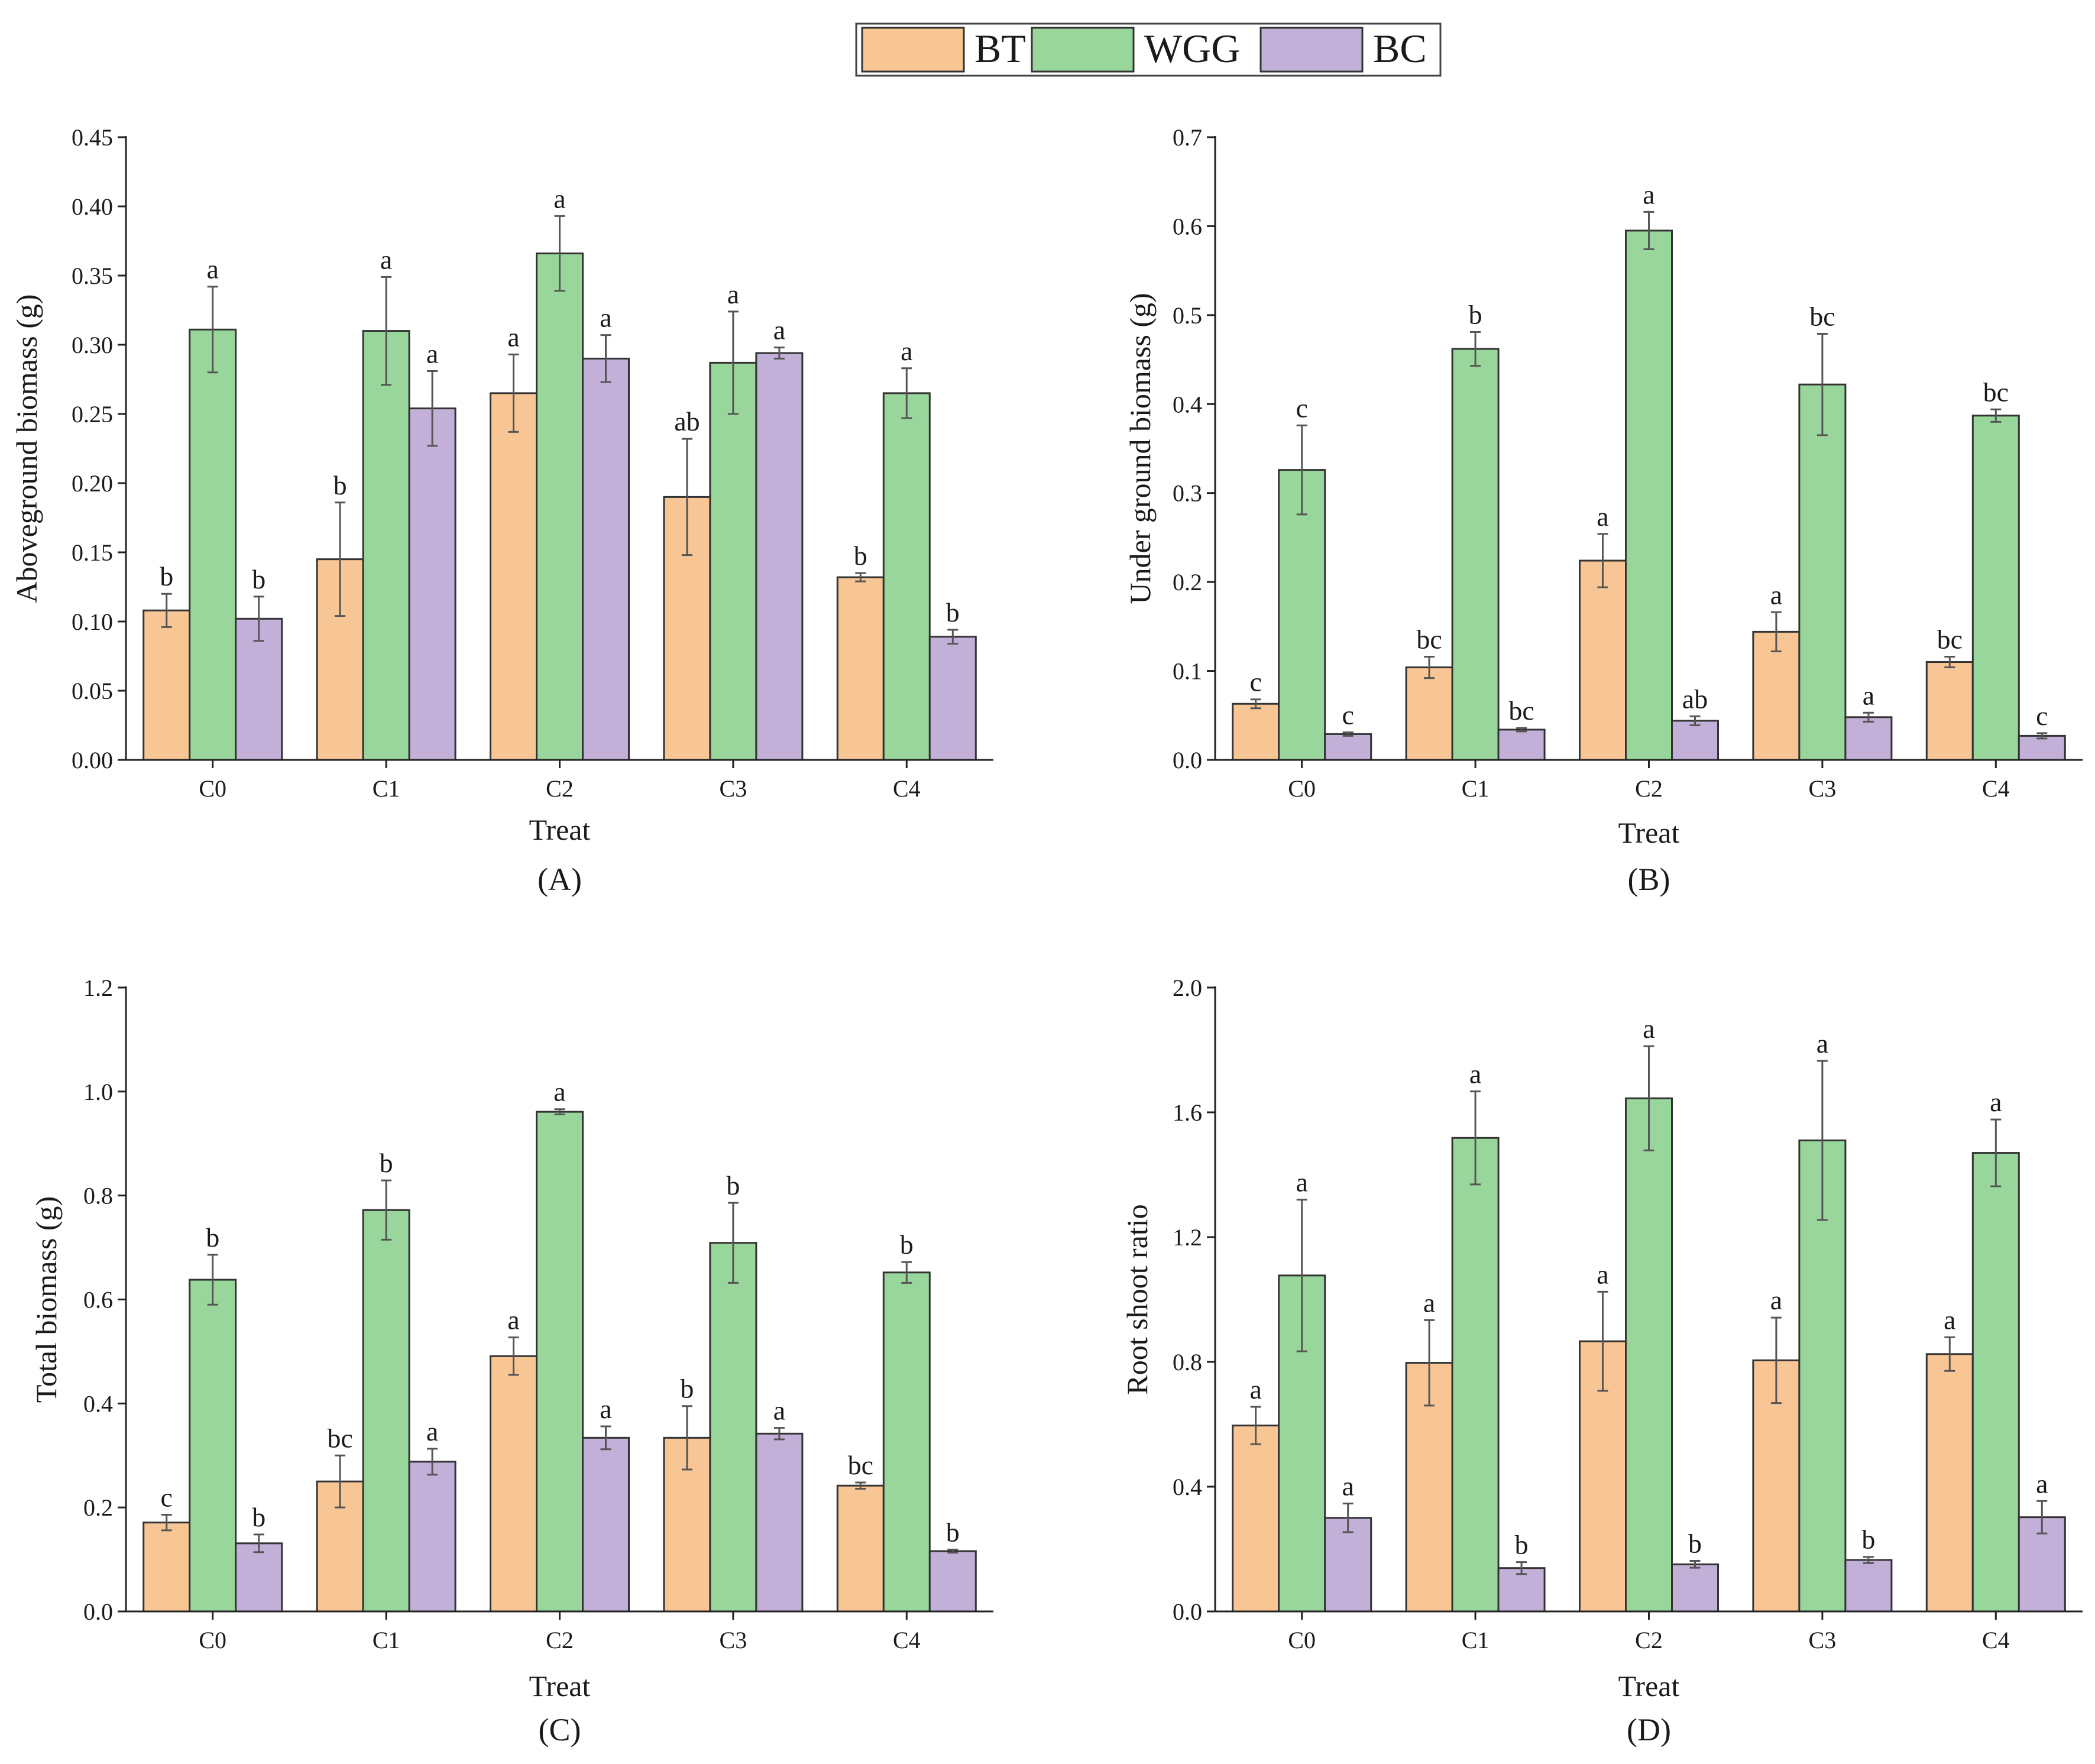 Image resolution: width=2095 pixels, height=1764 pixels. What do you see at coordinates (2042, 716) in the screenshot?
I see `significance-letter-bc-c4: c` at bounding box center [2042, 716].